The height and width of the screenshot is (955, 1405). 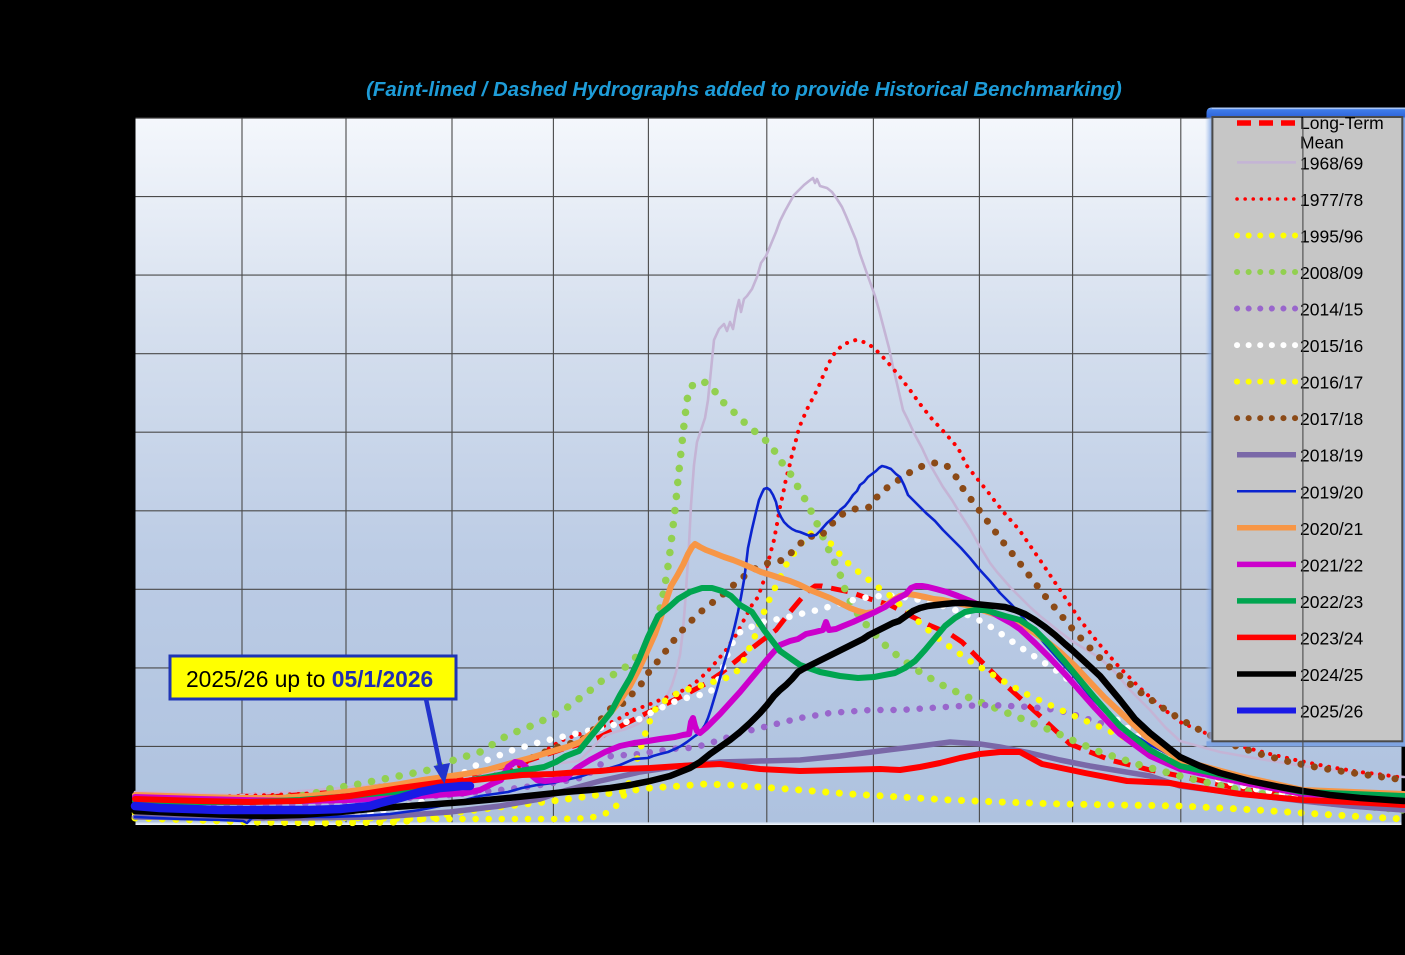 What do you see at coordinates (1331, 712) in the screenshot?
I see `svg-text: 2025/26` at bounding box center [1331, 712].